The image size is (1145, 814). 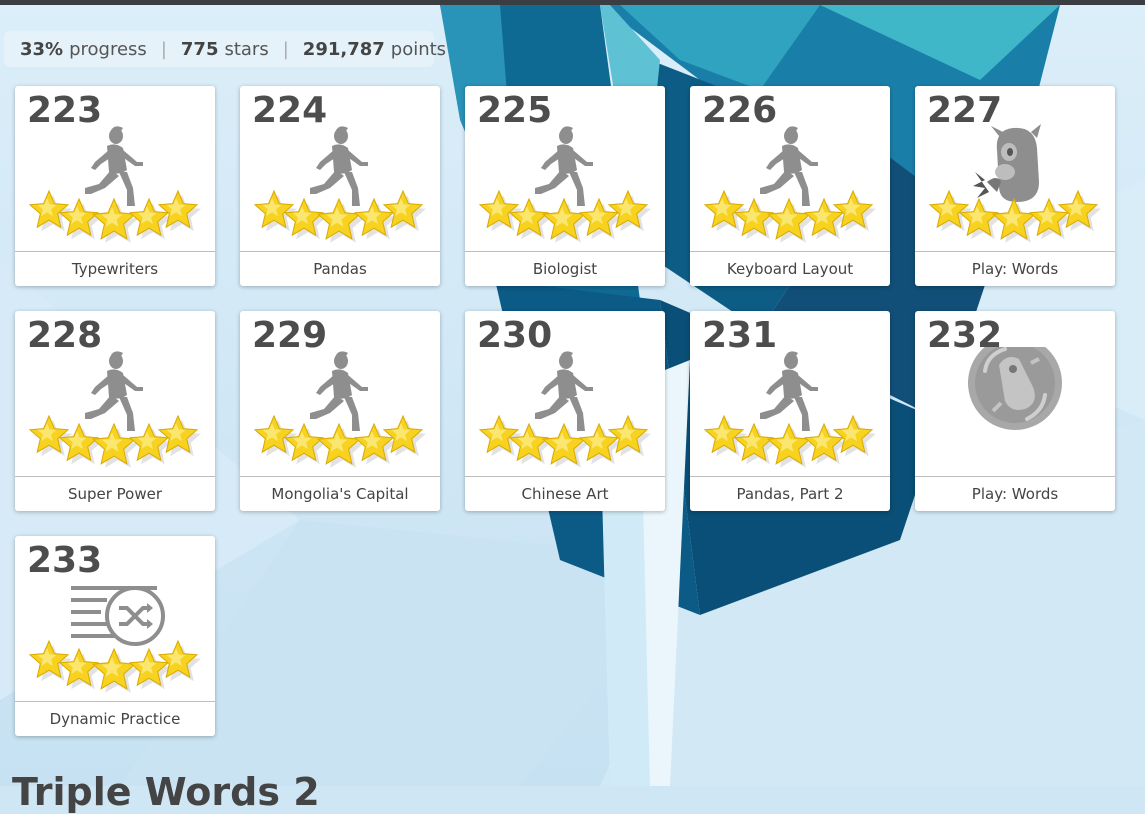 I want to click on lesson-card: 225 Biologist, so click(x=565, y=186).